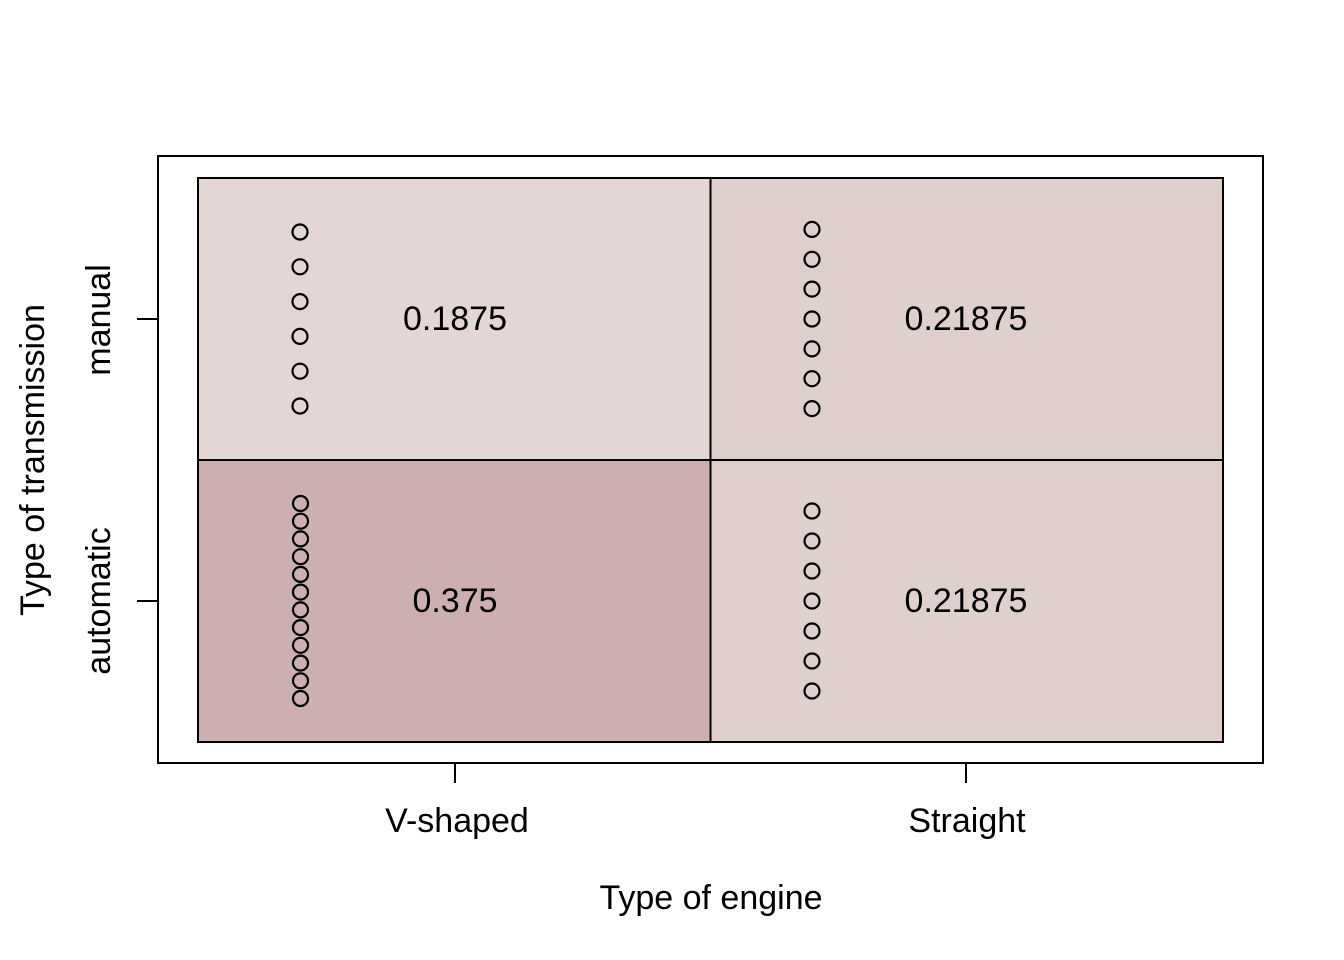 This screenshot has width=1344, height=960. I want to click on cell-proportion-label-manual-vshaped: 0.1875, so click(455, 319).